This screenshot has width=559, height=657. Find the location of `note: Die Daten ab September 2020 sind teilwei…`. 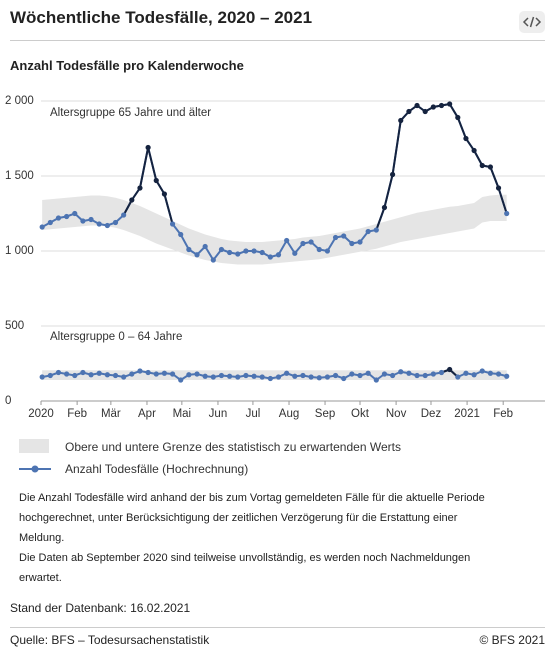

note: Die Daten ab September 2020 sind teilwei… is located at coordinates (245, 568).